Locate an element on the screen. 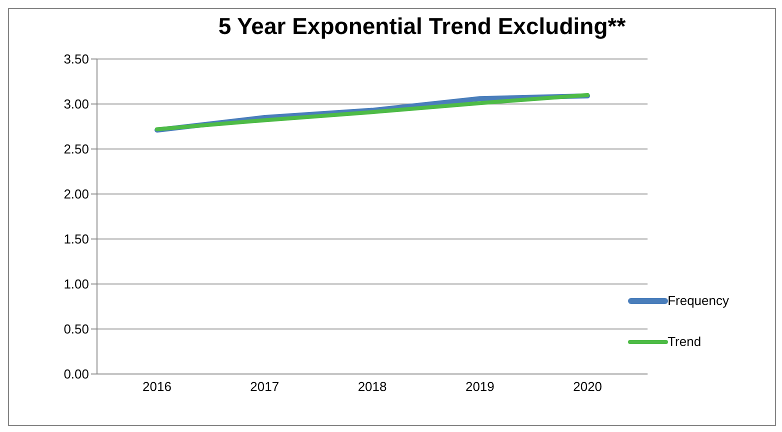  y-tick-label: 1.50 is located at coordinates (76, 239).